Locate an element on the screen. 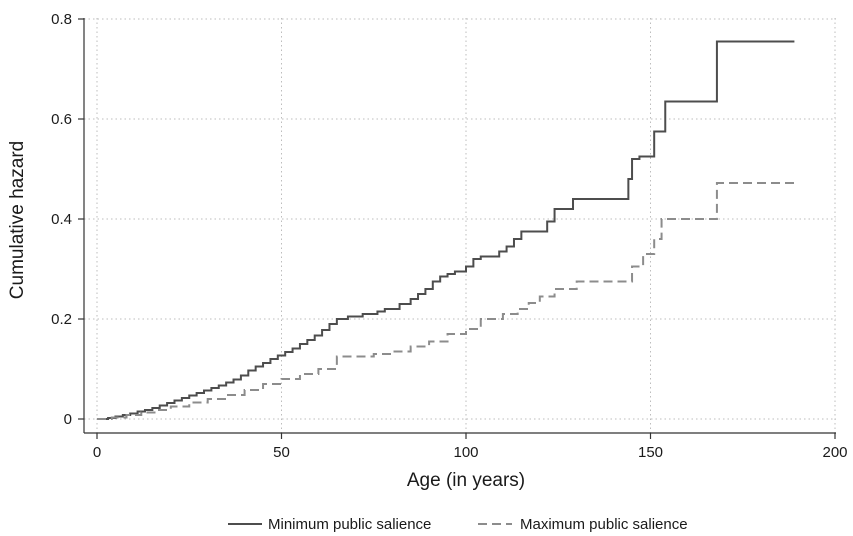 This screenshot has width=853, height=536. x-tick-label-2: 100 is located at coordinates (465, 452).